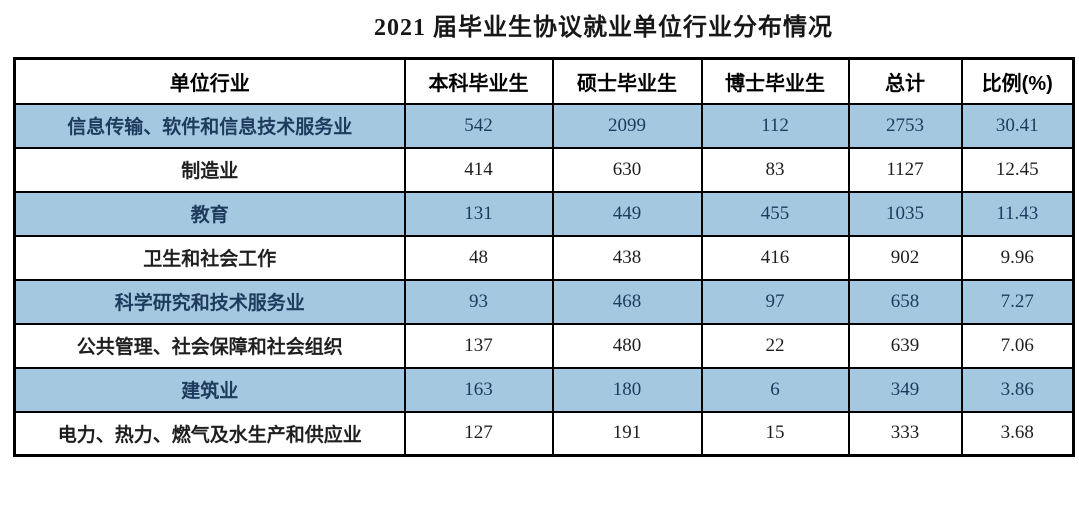 This screenshot has width=1079, height=510. Describe the element at coordinates (1017, 345) in the screenshot. I see `value-cell: 7.06` at that location.